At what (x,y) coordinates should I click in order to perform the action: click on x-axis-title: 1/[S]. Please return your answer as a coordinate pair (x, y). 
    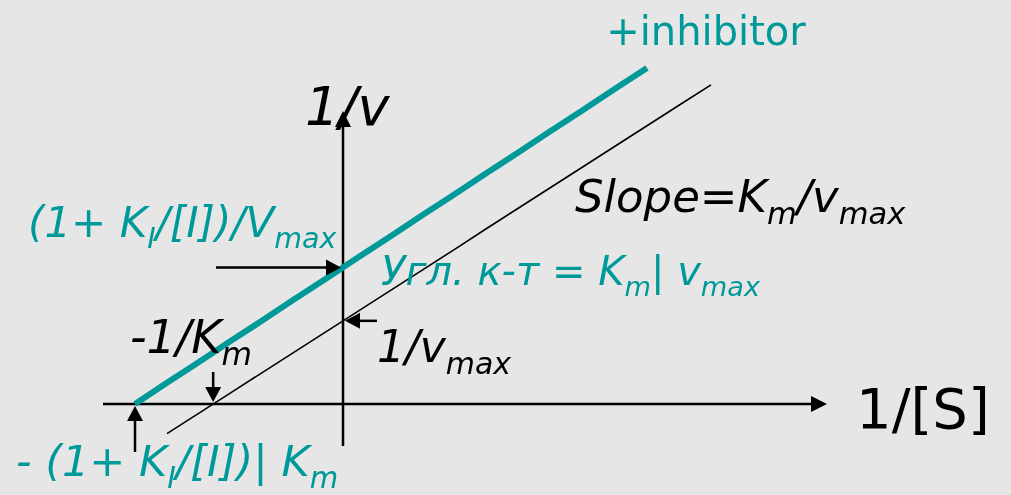
    Looking at the image, I should click on (923, 408).